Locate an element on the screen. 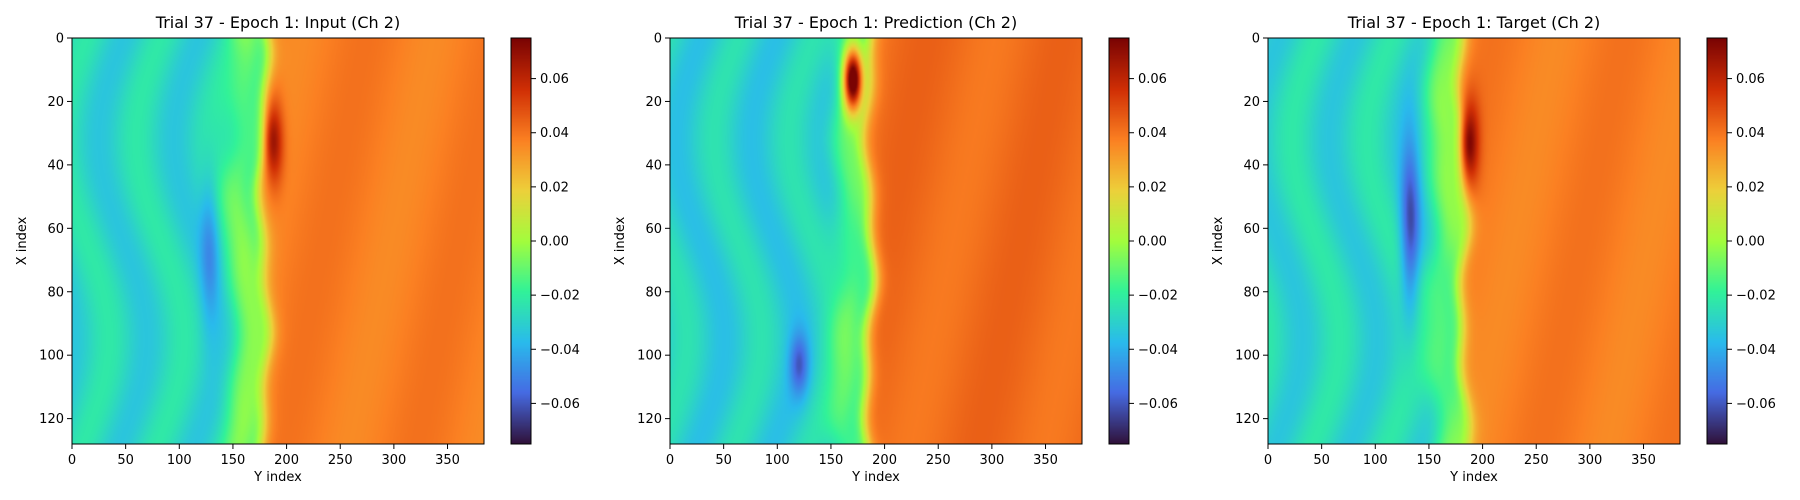 This screenshot has height=500, width=1800. panel-title: Trial 37 - Epoch 1: Target (Ch 2) is located at coordinates (1473, 22).